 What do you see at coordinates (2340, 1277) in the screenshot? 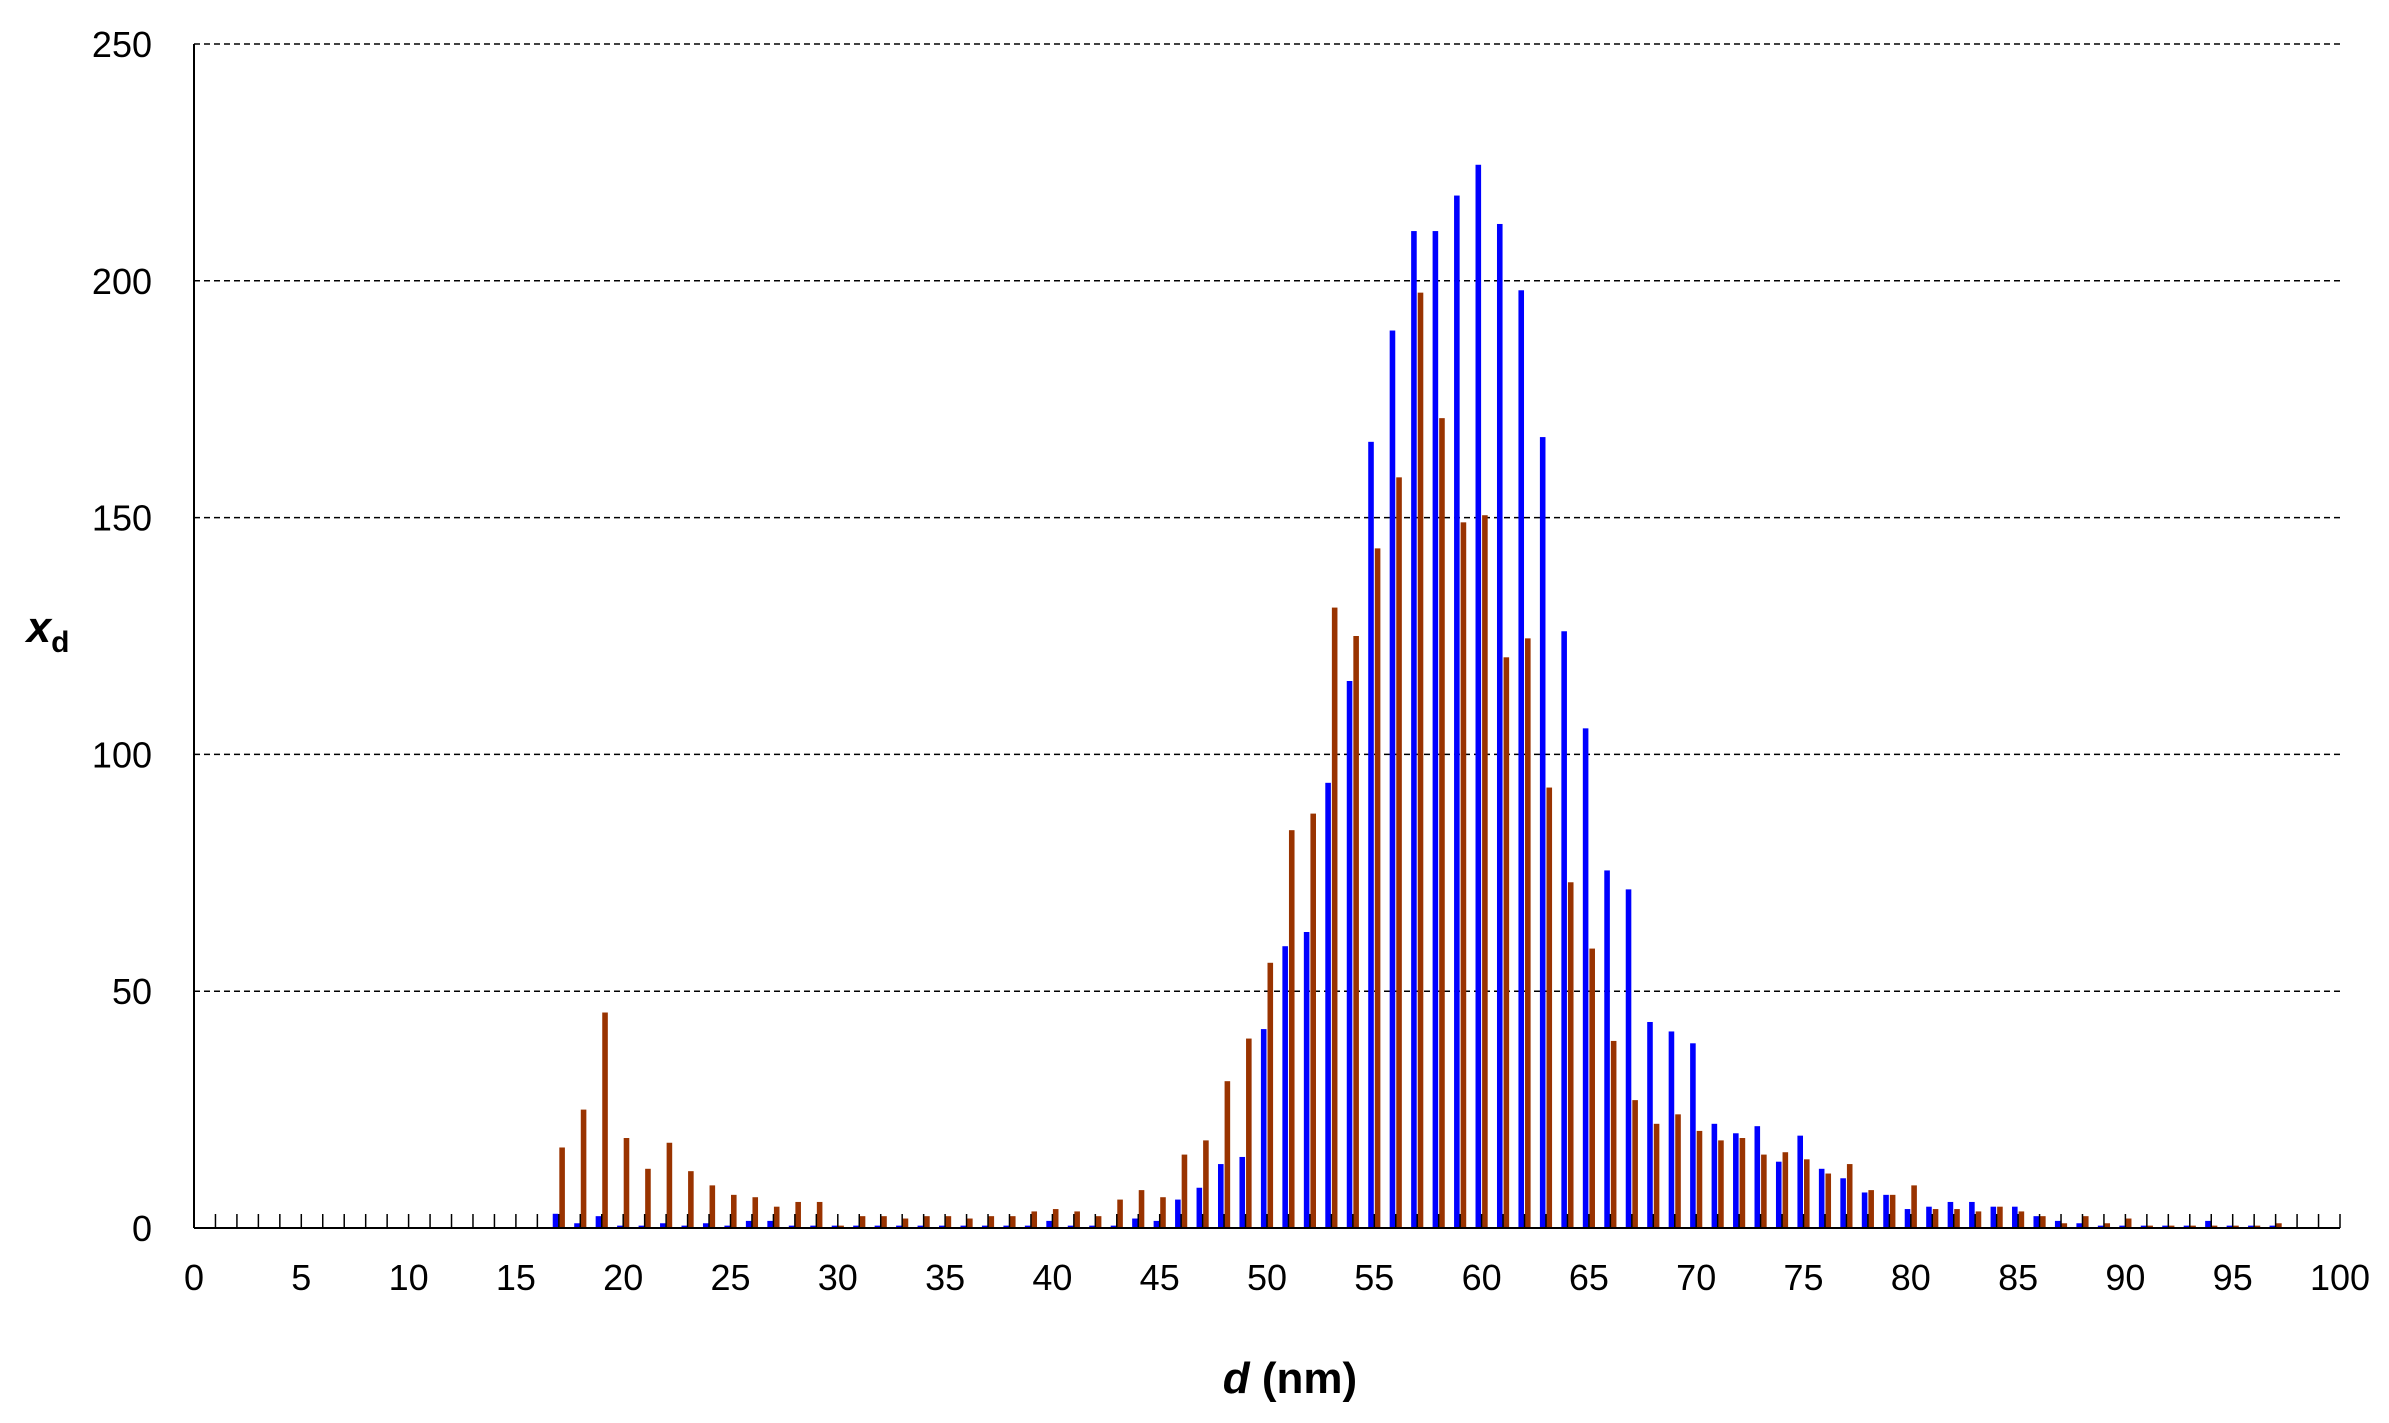
I see `x-tick-label: 100` at bounding box center [2340, 1277].